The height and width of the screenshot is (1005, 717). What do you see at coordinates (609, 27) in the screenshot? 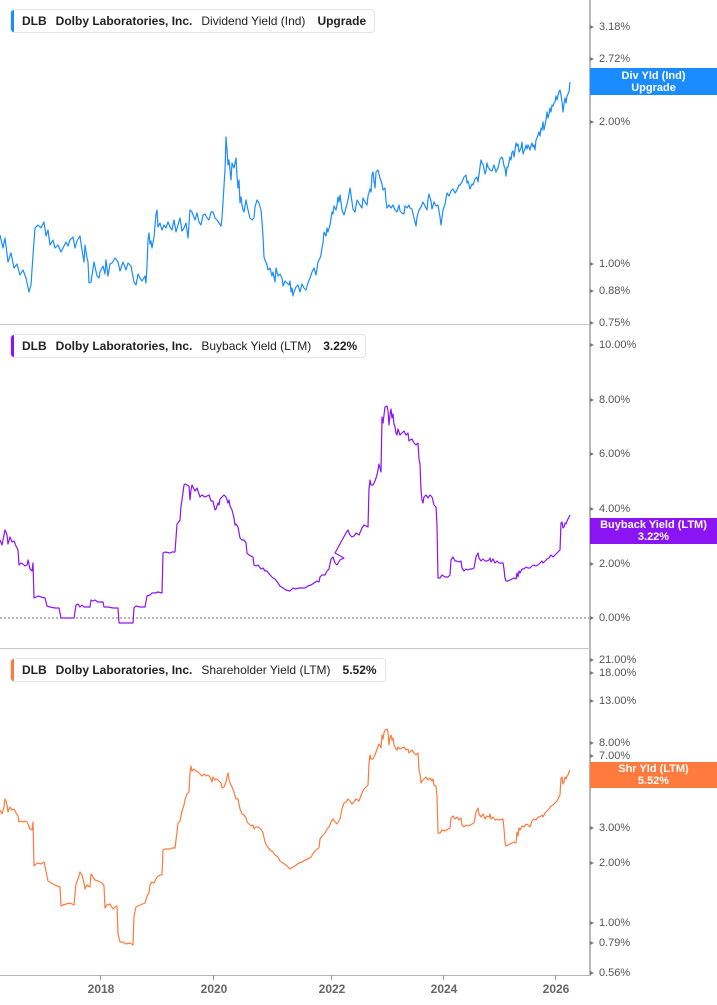
I see `y-tick: 3.18%` at bounding box center [609, 27].